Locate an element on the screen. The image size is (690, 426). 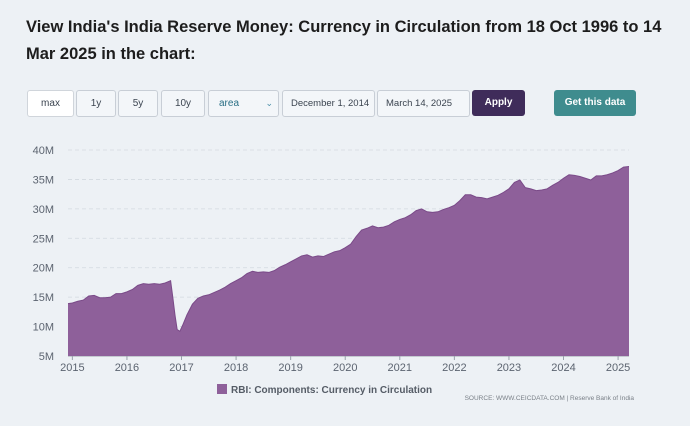
y-tick-label: 5M is located at coordinates (46, 357).